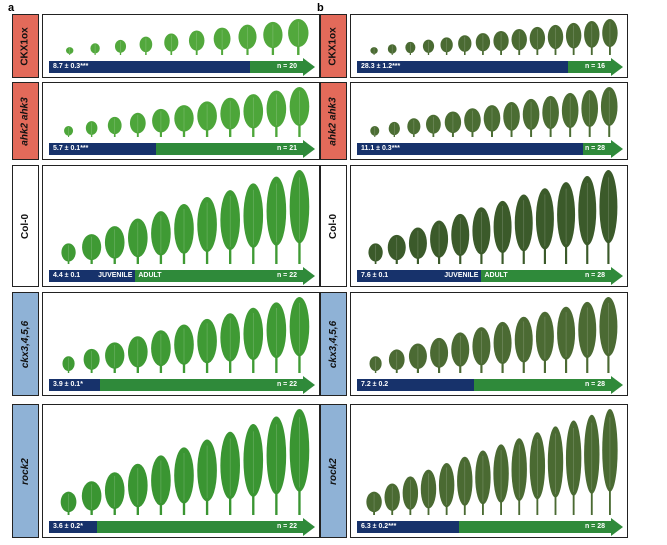  I want to click on leaf-series-box-ckx1ox: 8.7 ± 0.3*** n = 20, so click(181, 46).